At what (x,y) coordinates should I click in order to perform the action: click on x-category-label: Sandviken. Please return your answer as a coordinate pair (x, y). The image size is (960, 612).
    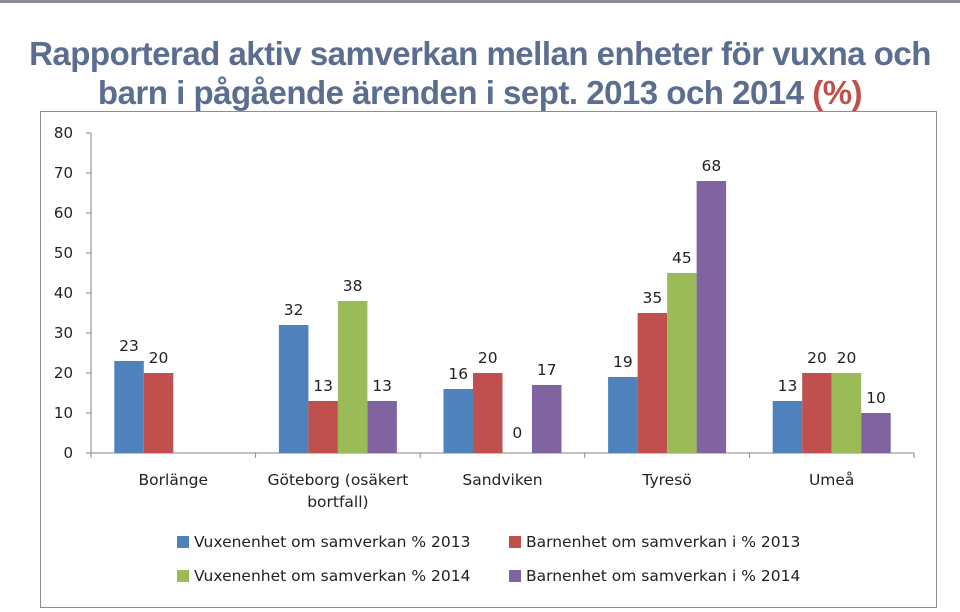
    Looking at the image, I should click on (502, 480).